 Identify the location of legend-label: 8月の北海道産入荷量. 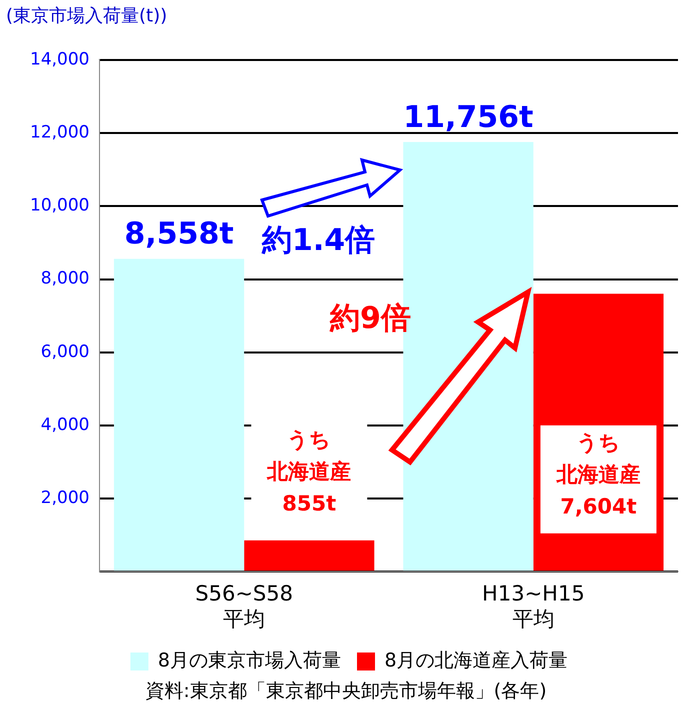
(476, 660).